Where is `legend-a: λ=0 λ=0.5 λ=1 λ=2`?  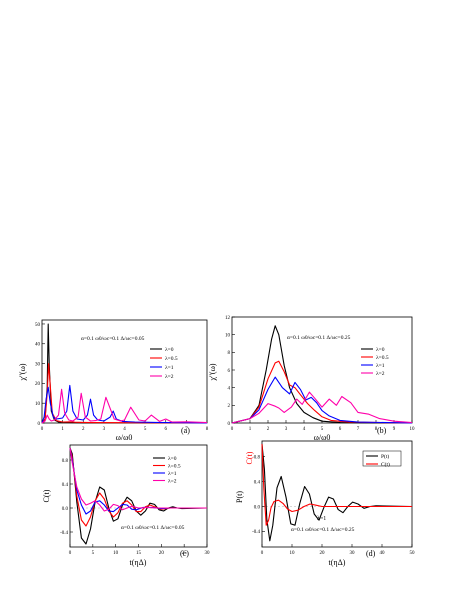 legend-a: λ=0 λ=0.5 λ=1 λ=2 is located at coordinates (164, 363).